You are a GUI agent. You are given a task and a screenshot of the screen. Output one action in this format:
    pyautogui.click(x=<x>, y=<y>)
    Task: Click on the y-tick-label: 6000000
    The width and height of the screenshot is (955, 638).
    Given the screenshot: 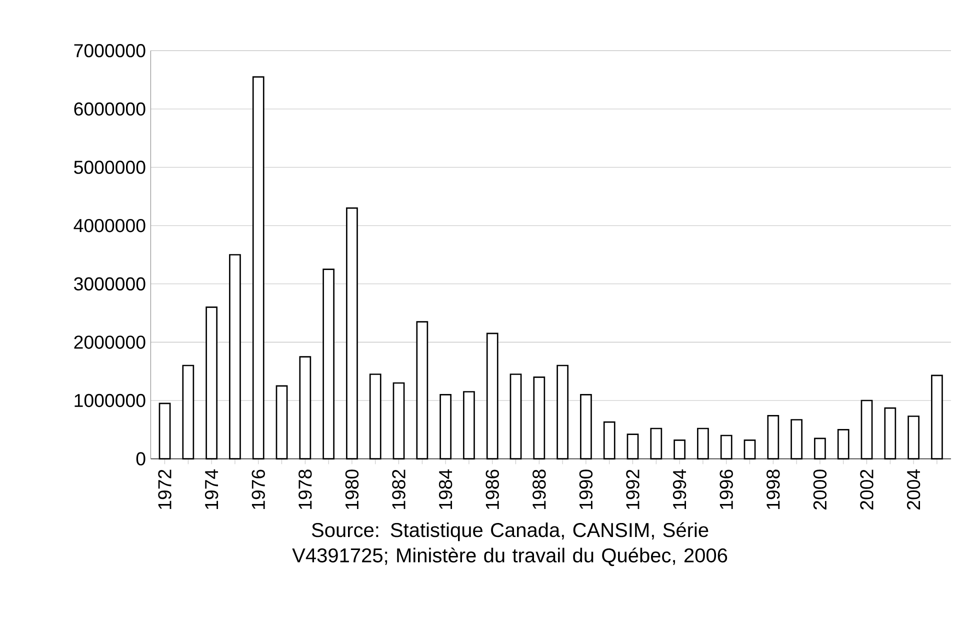 What is the action you would take?
    pyautogui.click(x=110, y=109)
    